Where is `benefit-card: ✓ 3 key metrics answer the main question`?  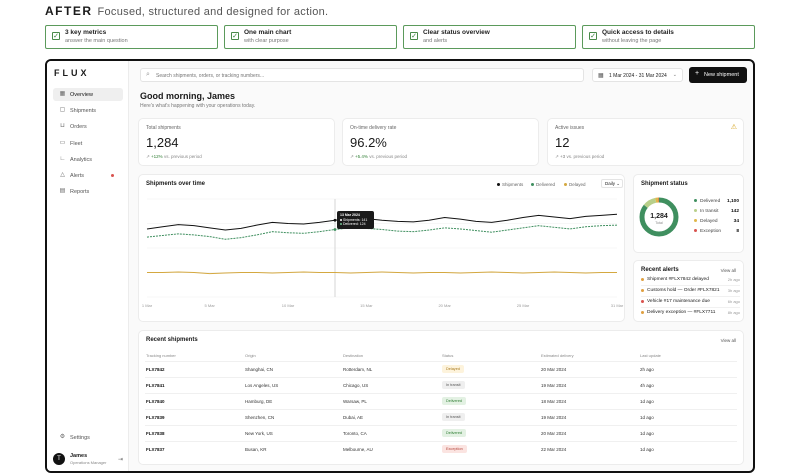
benefit-card: ✓ 3 key metrics answer the main question is located at coordinates (131, 37).